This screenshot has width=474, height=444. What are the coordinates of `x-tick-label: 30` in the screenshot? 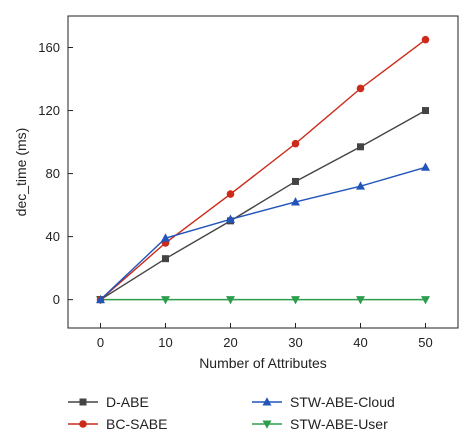 It's located at (295, 342).